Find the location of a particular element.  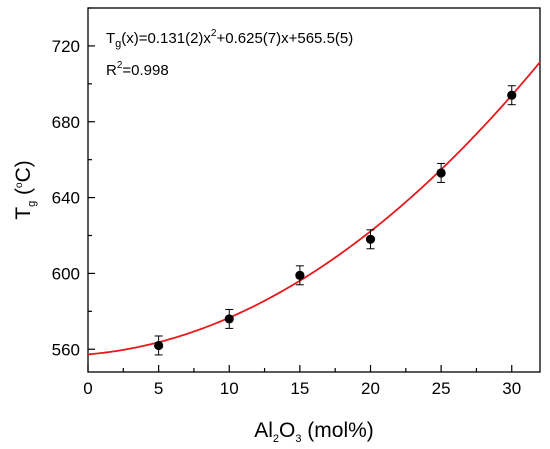

fit-equation: Tg(x)=0.131(2)x2+0.625(7)x+565.5(5) is located at coordinates (229, 39).